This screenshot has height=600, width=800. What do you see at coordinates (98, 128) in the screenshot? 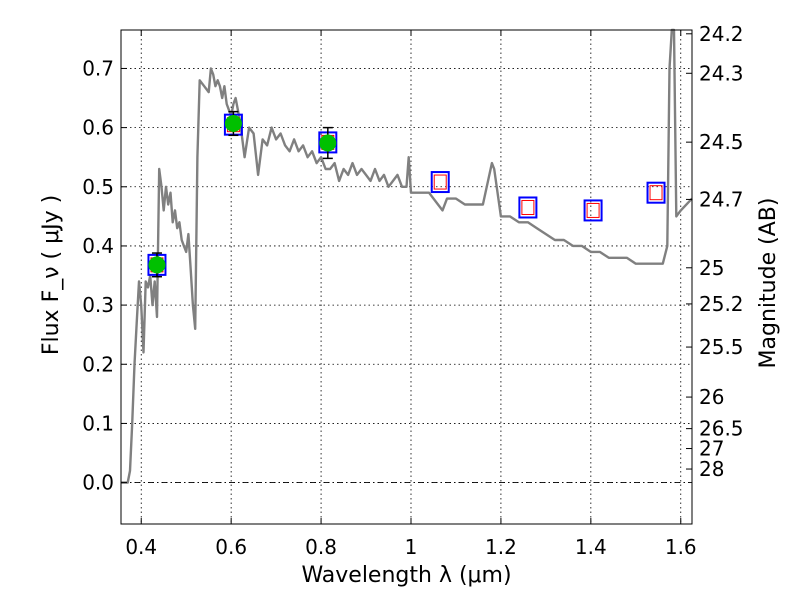
I see `y-tick-label: 0.6` at bounding box center [98, 128].